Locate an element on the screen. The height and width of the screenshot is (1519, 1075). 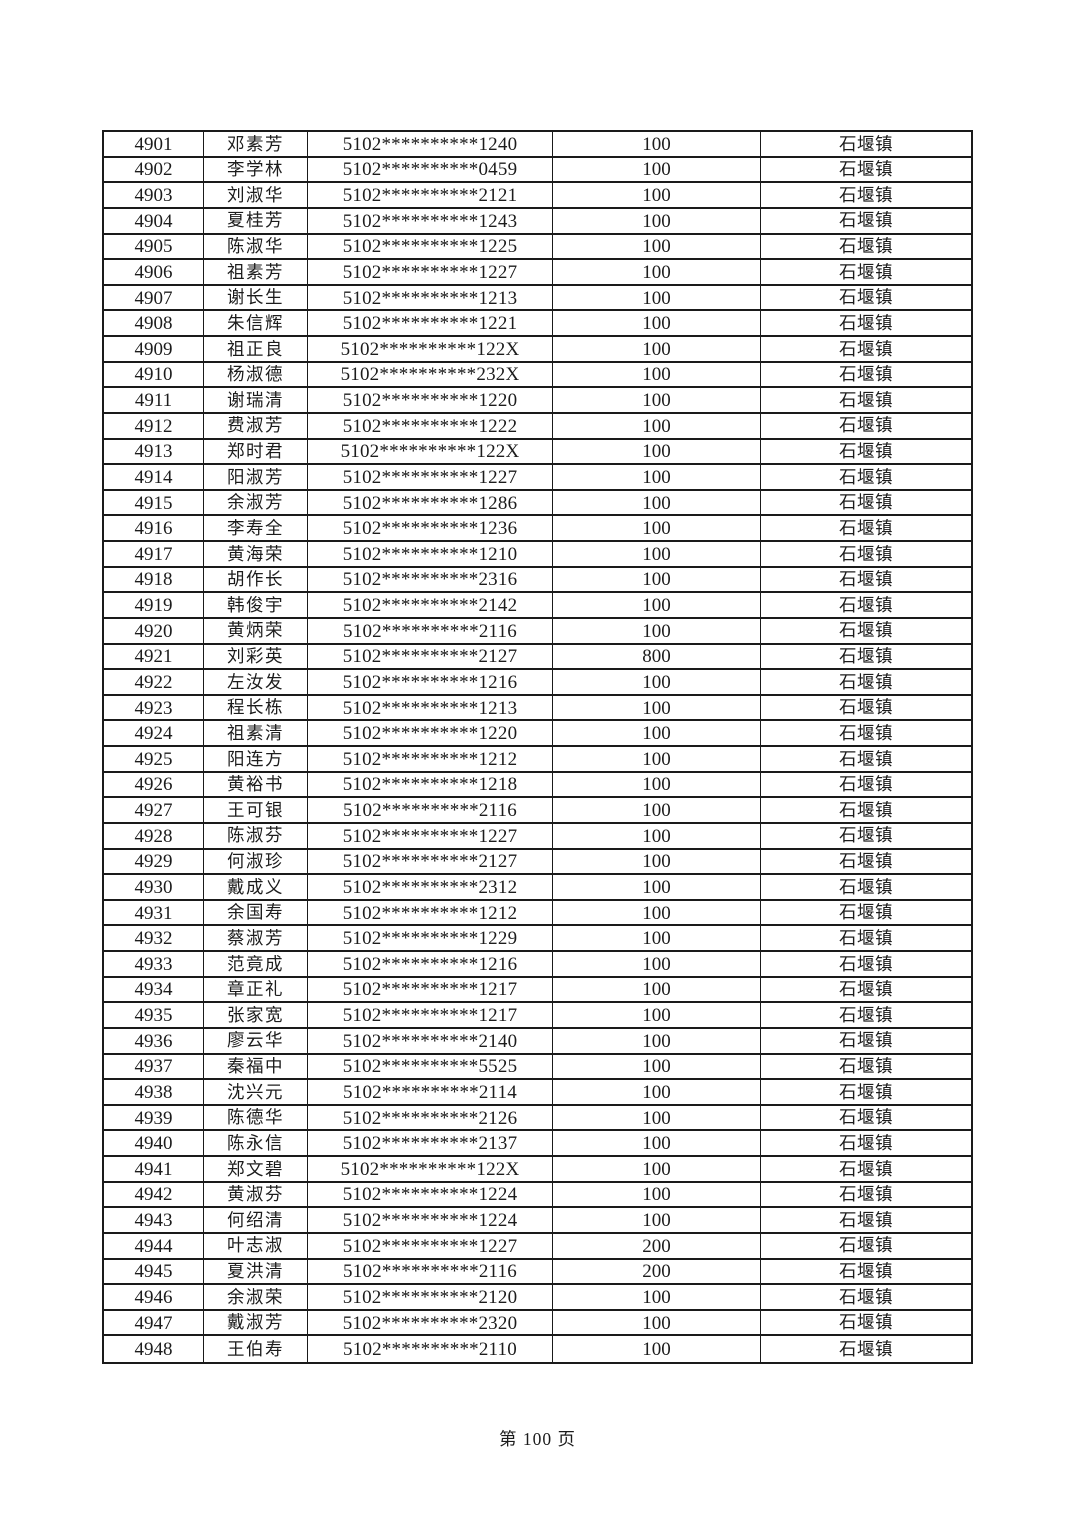
cell-id: 5102**********2312 is located at coordinates (430, 887).